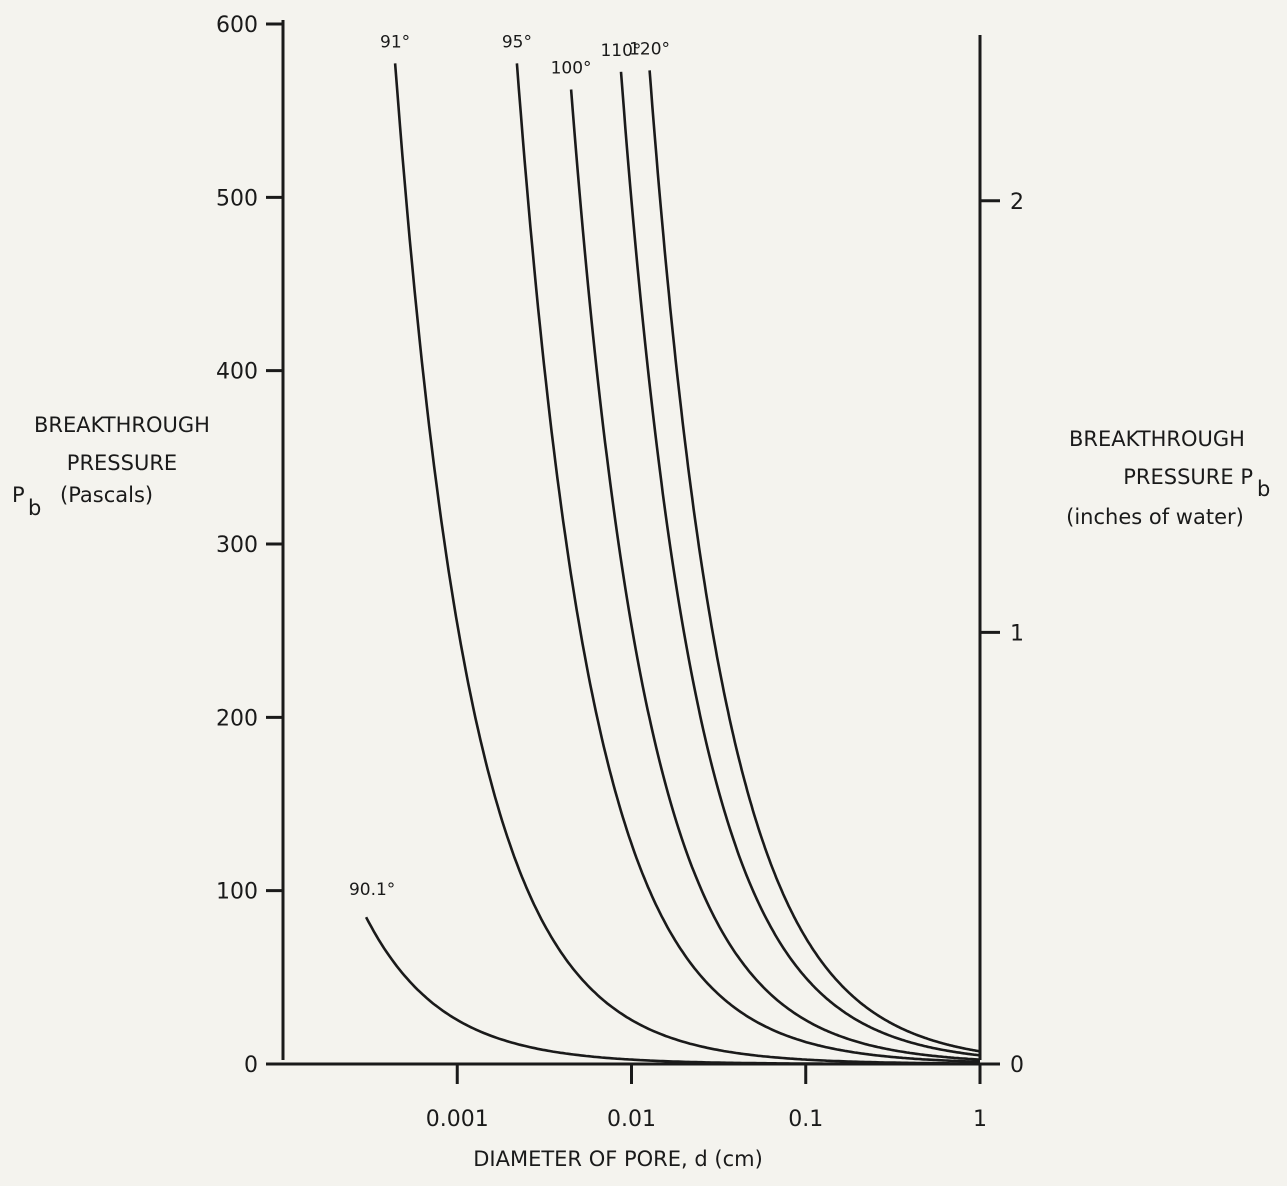  Describe the element at coordinates (372, 890) in the screenshot. I see `curve-label-90.1: 90.1°` at that location.